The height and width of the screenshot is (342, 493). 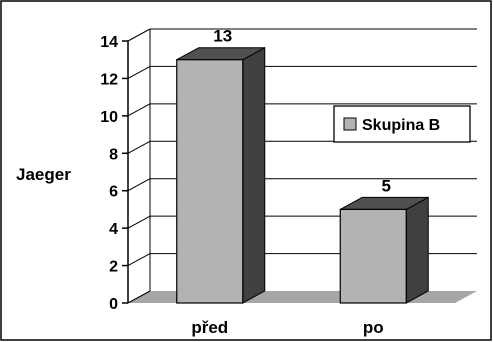 What do you see at coordinates (109, 79) in the screenshot?
I see `y-tick-label: 12` at bounding box center [109, 79].